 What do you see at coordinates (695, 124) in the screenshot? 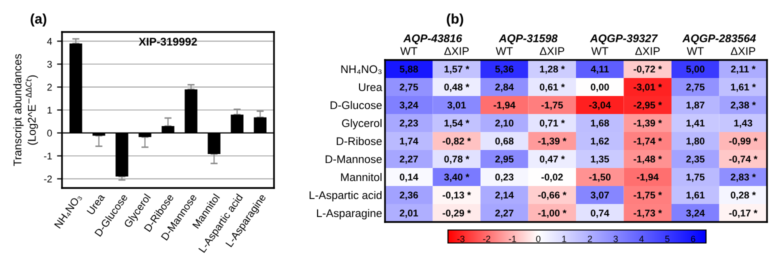
I see `data-label: 1,41` at bounding box center [695, 124].